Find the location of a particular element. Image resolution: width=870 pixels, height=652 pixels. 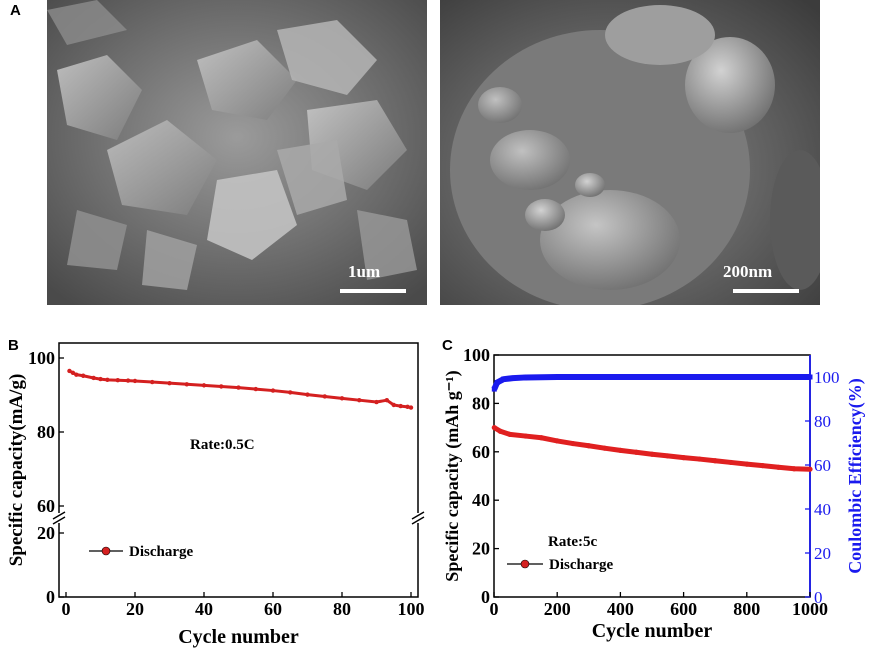

y2-tick-label-c: 40 is located at coordinates (822, 509).